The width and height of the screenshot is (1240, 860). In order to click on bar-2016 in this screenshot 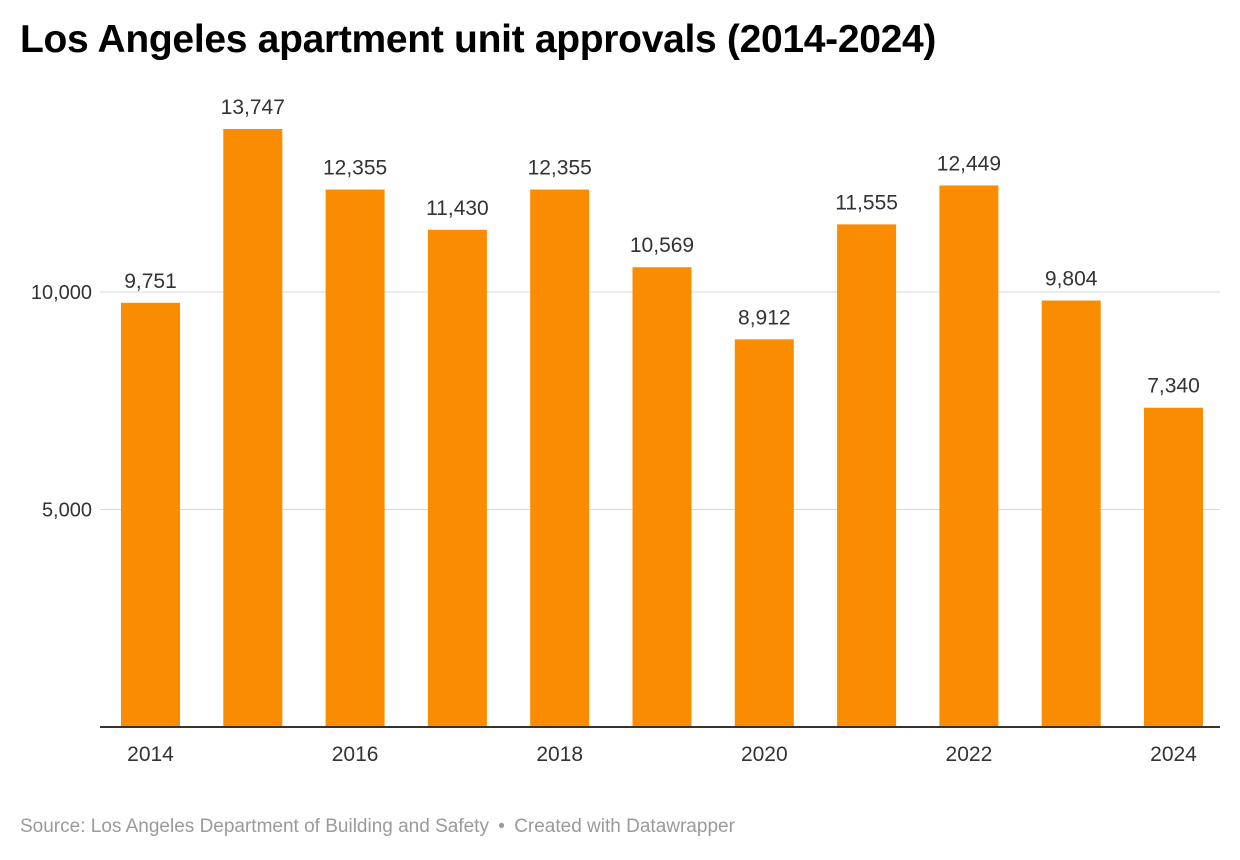, I will do `click(355, 458)`.